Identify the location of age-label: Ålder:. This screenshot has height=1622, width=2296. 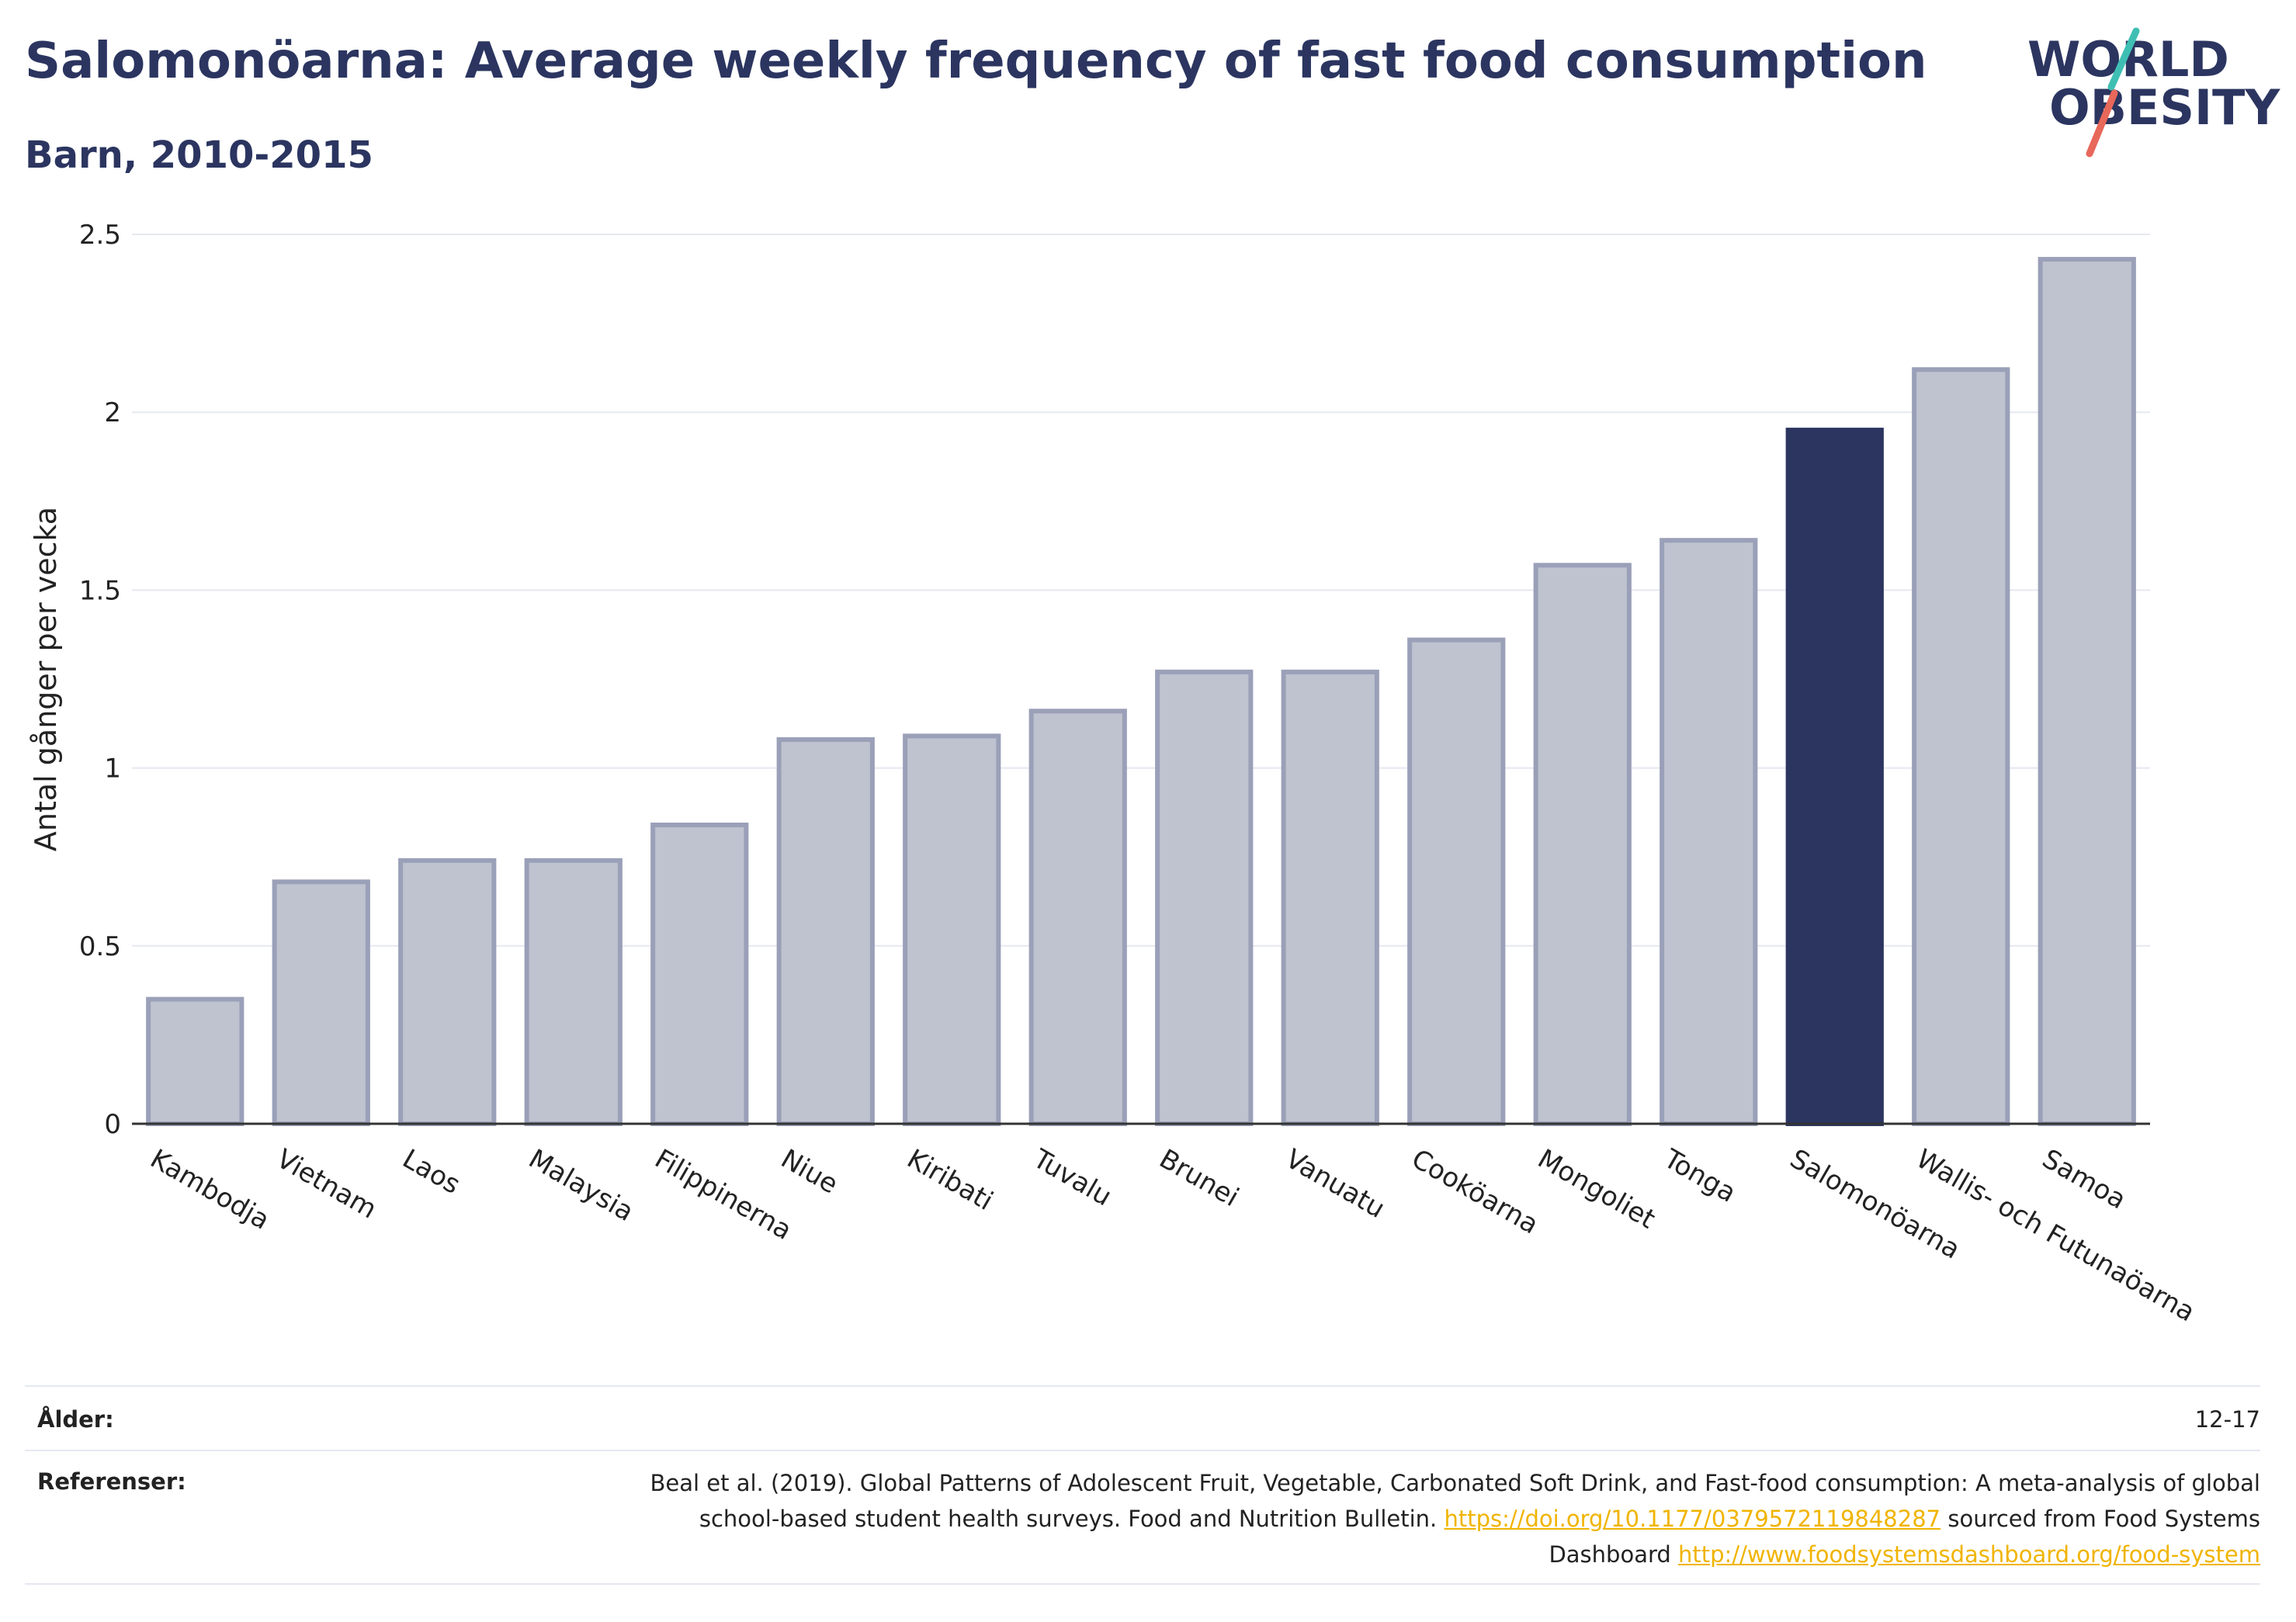
(75, 1419).